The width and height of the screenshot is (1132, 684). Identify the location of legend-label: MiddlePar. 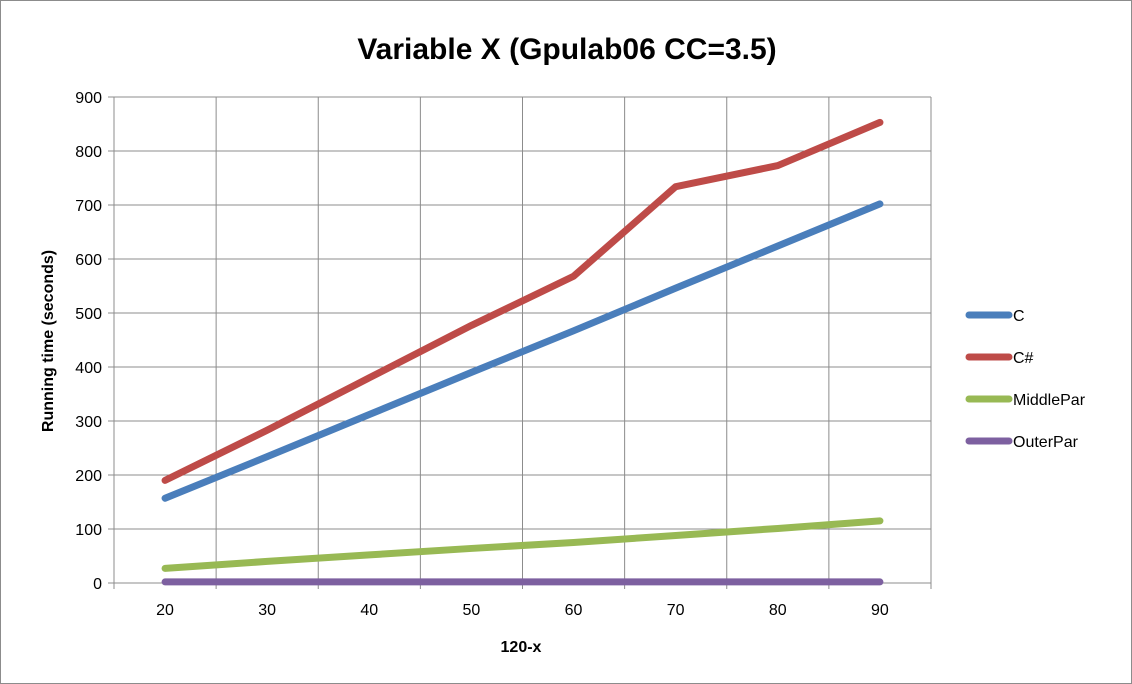
(1049, 400).